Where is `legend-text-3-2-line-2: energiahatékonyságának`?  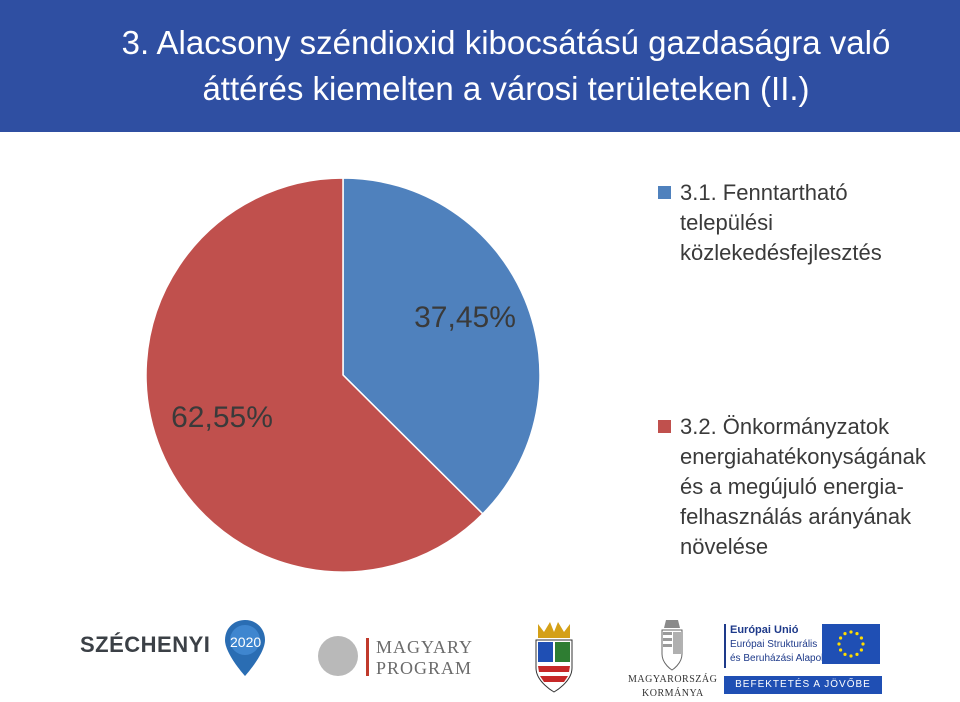 legend-text-3-2-line-2: energiahatékonyságának is located at coordinates (803, 456).